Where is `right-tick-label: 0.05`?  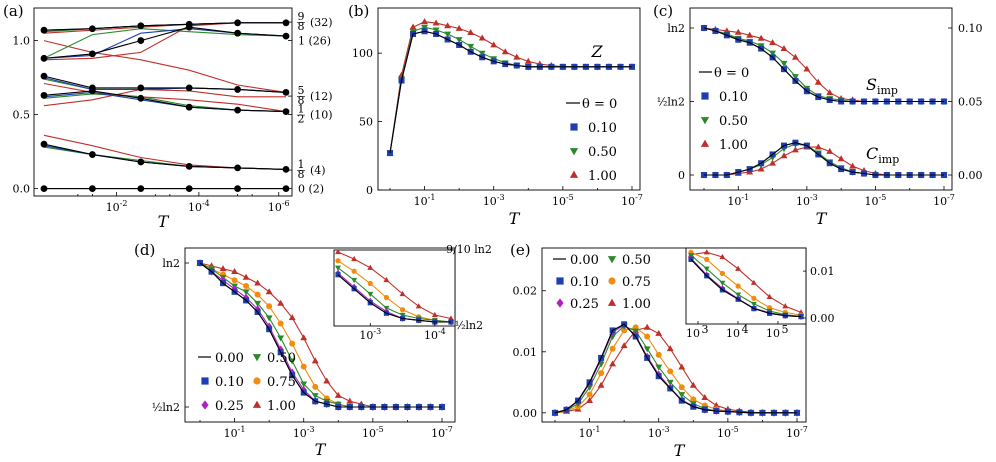
right-tick-label: 0.05 is located at coordinates (970, 102).